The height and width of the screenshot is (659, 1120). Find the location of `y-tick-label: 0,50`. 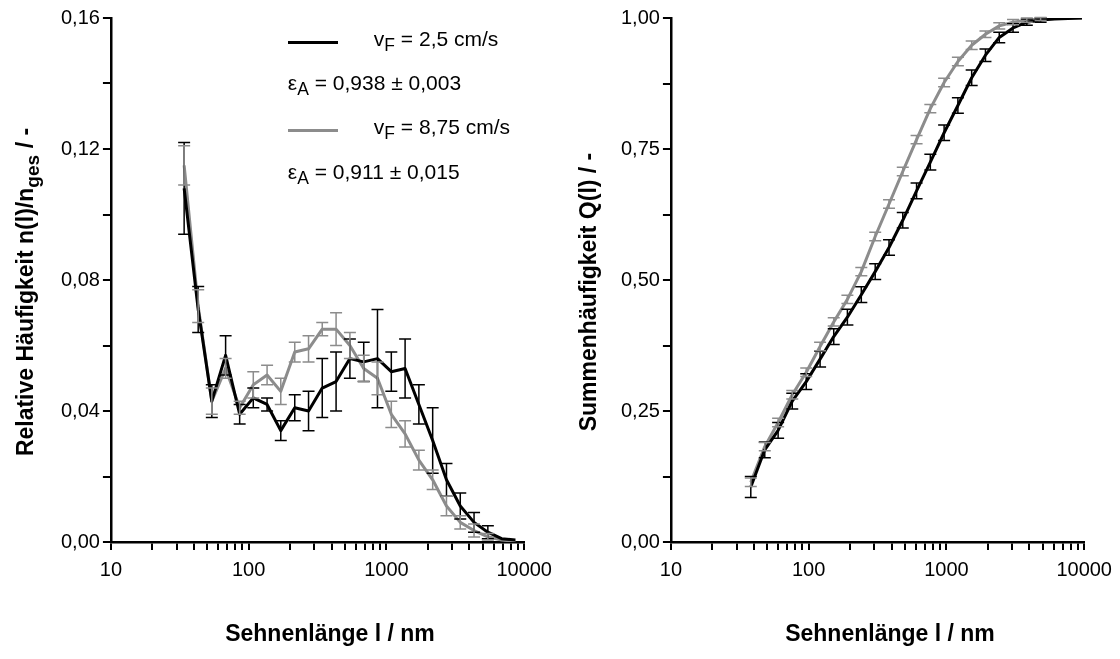

y-tick-label: 0,50 is located at coordinates (640, 278).